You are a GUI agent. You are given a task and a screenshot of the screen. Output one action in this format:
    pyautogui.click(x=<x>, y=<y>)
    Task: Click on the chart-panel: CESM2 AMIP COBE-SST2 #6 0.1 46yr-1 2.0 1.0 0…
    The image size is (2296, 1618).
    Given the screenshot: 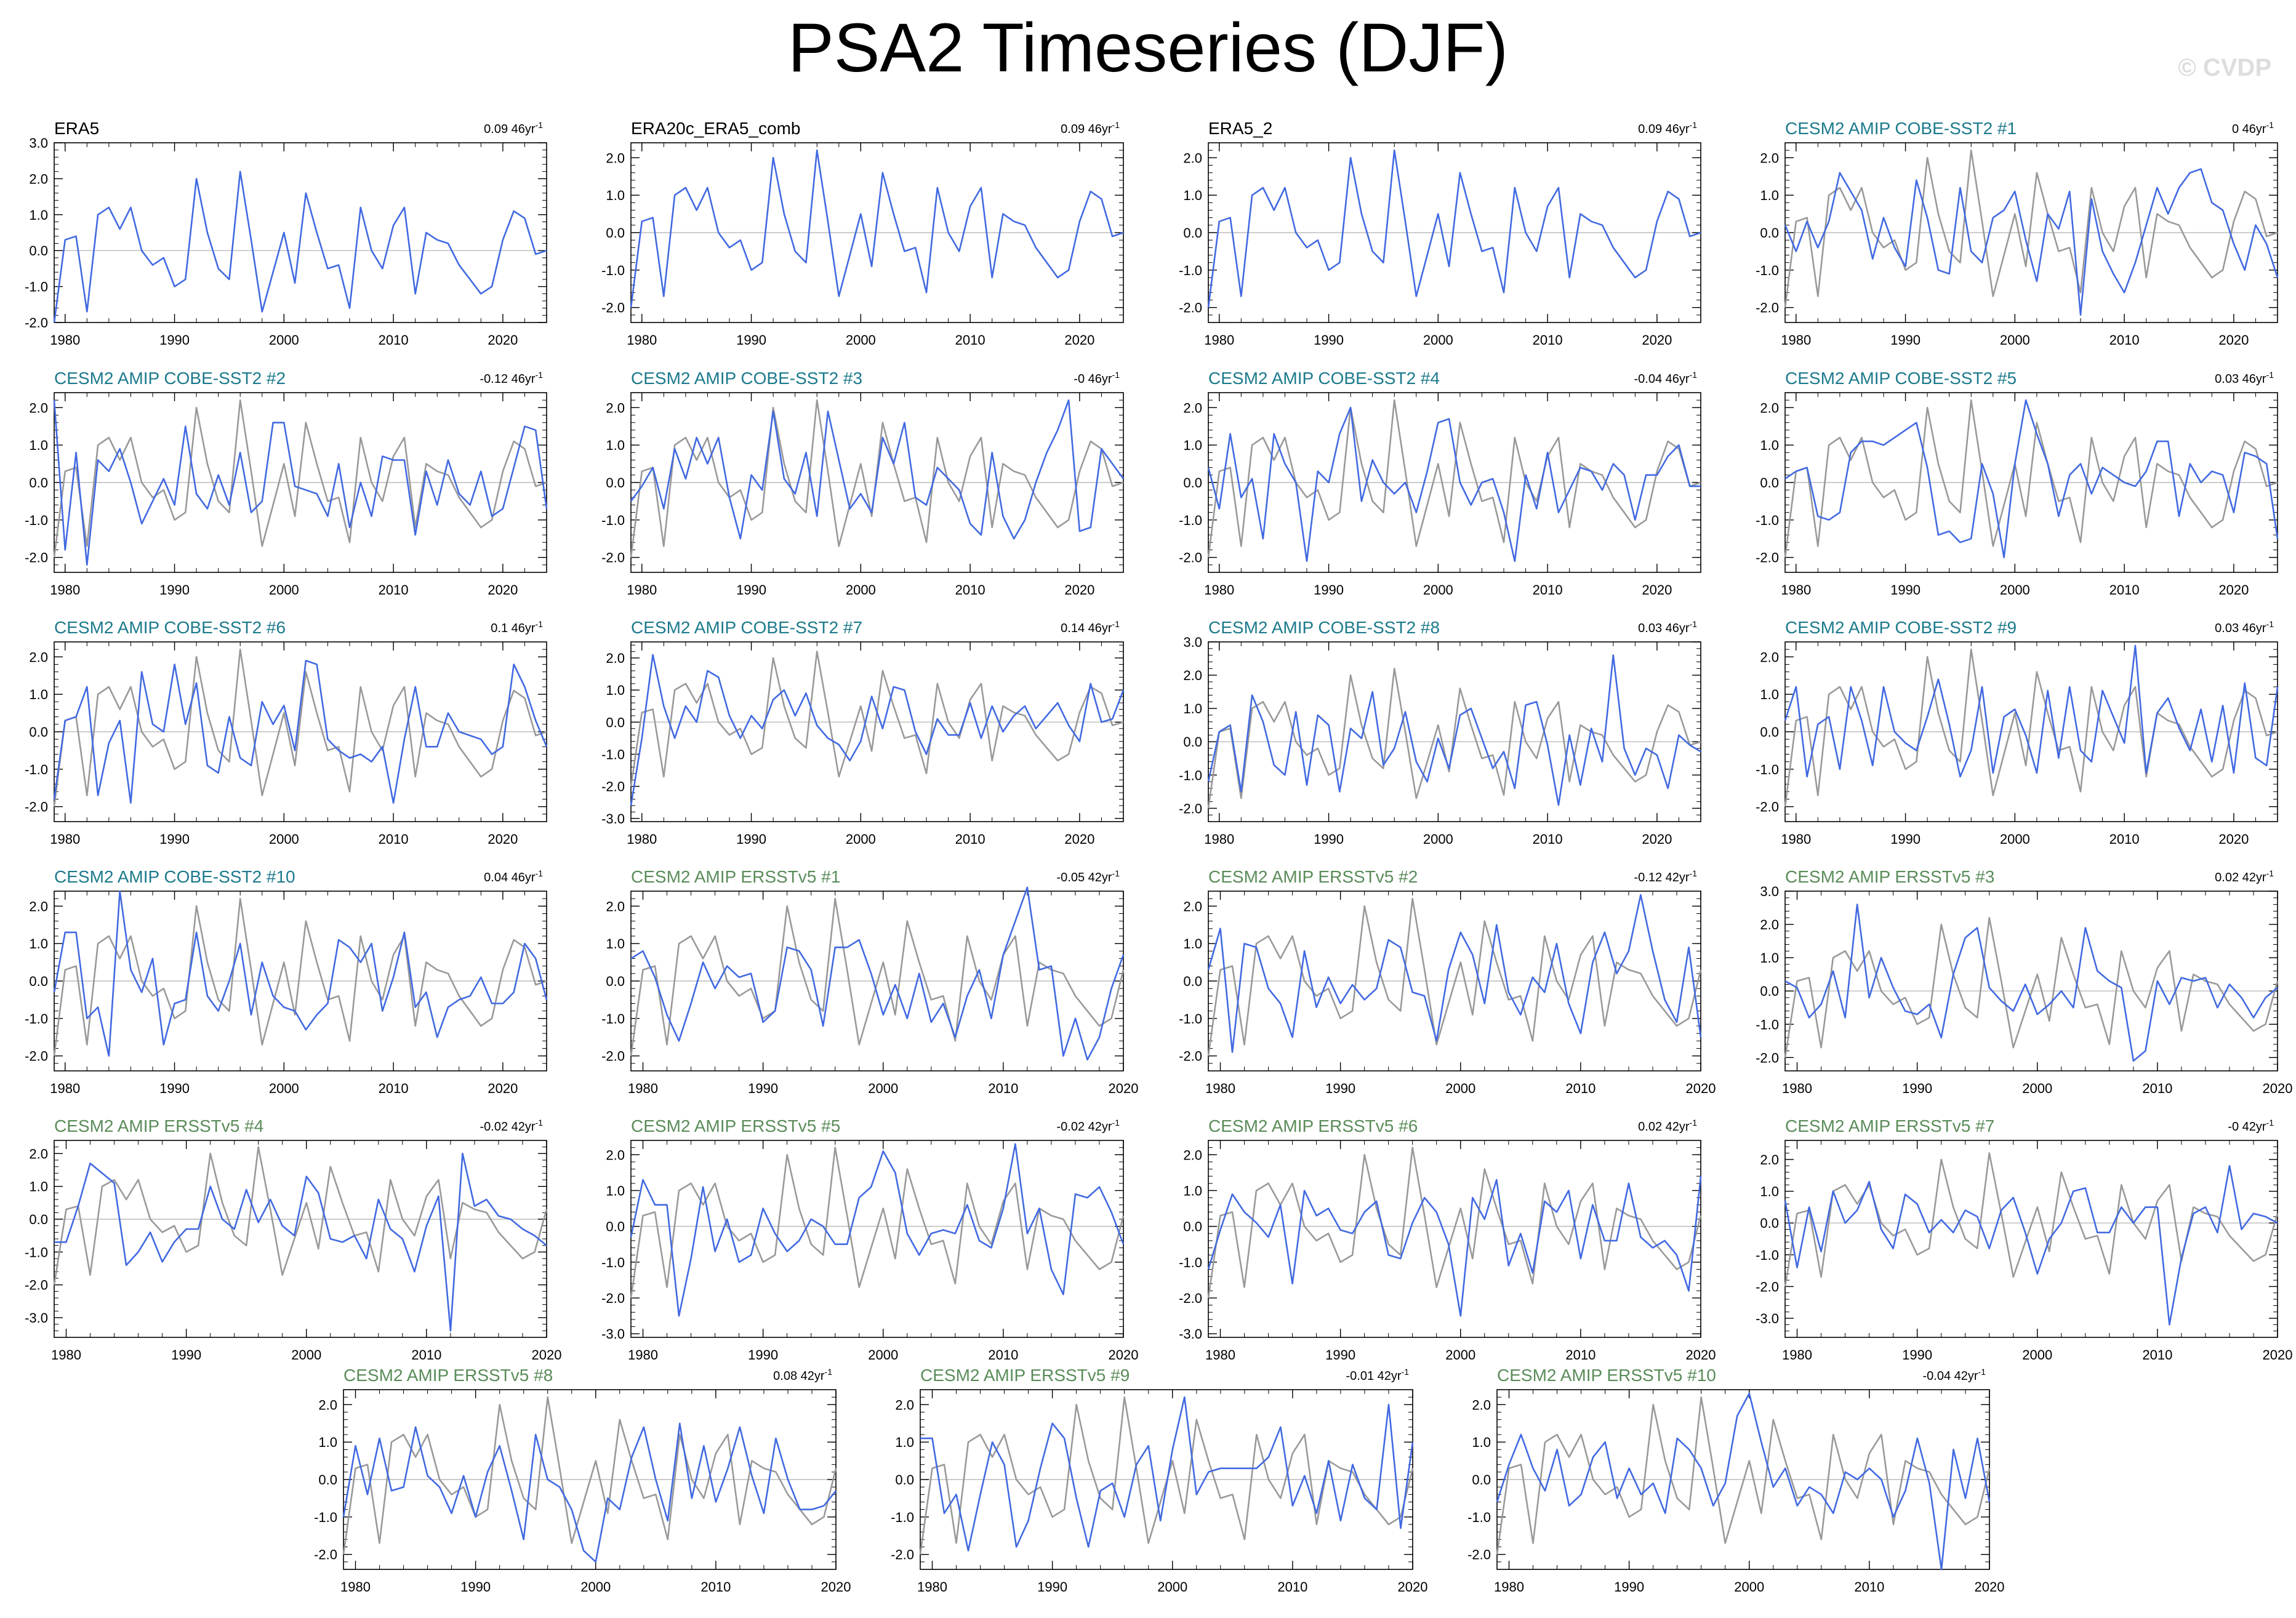 What is the action you would take?
    pyautogui.click(x=286, y=732)
    